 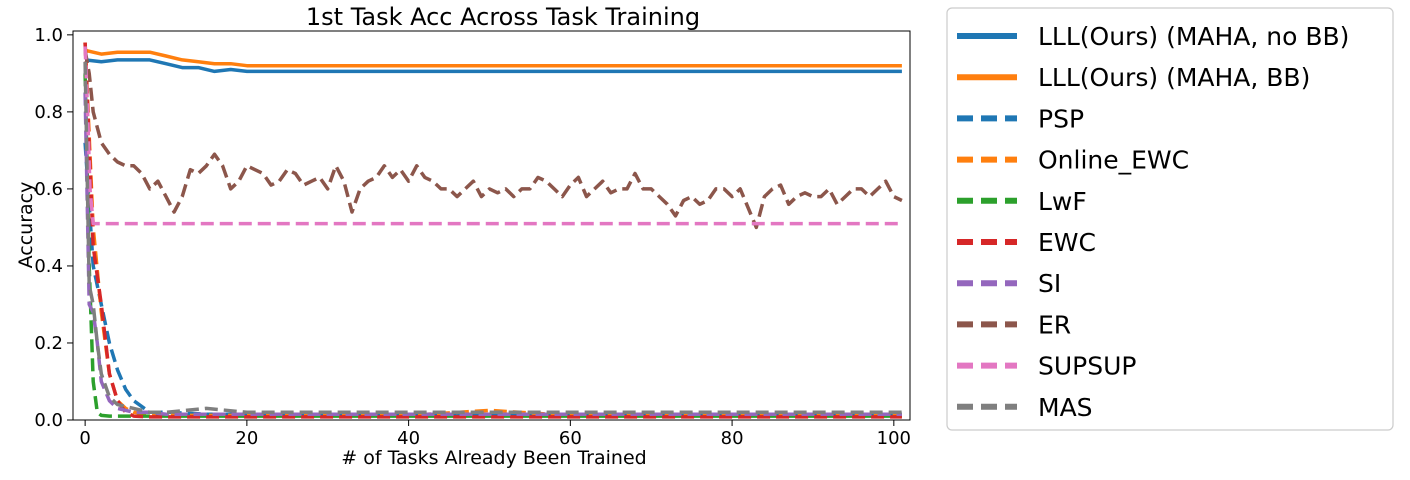 What do you see at coordinates (894, 438) in the screenshot?
I see `x-tick-label: 100` at bounding box center [894, 438].